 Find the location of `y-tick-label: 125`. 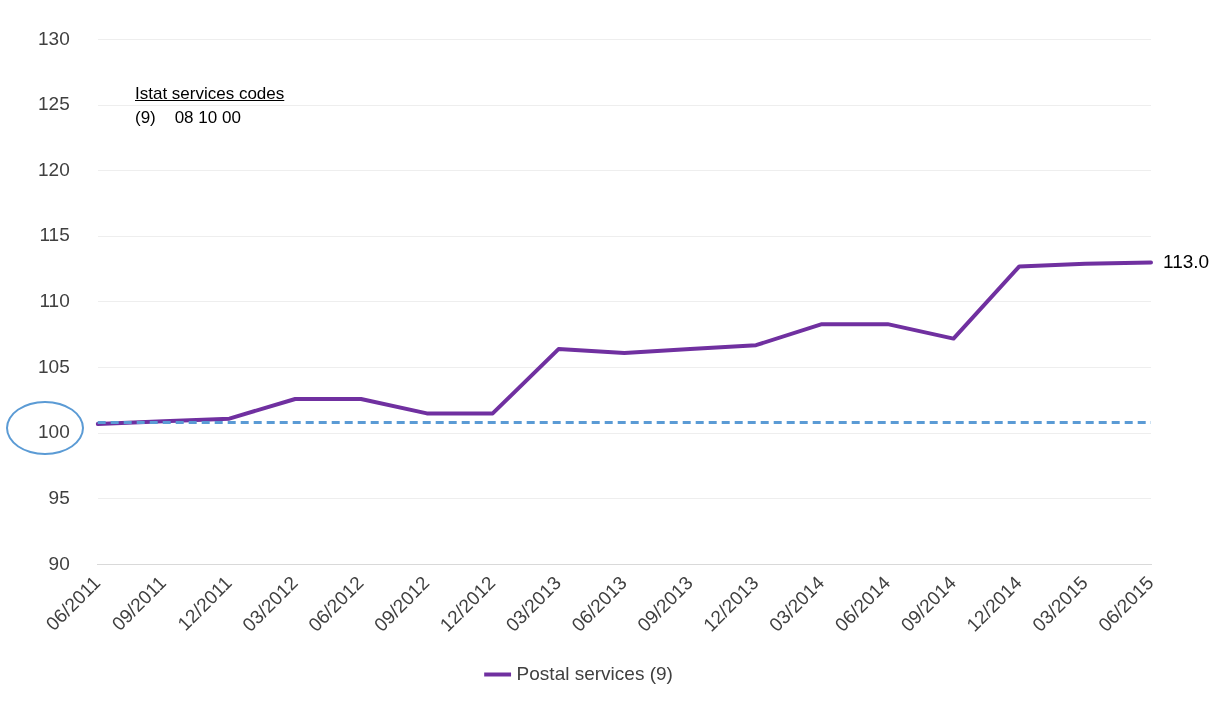

y-tick-label: 125 is located at coordinates (54, 104).